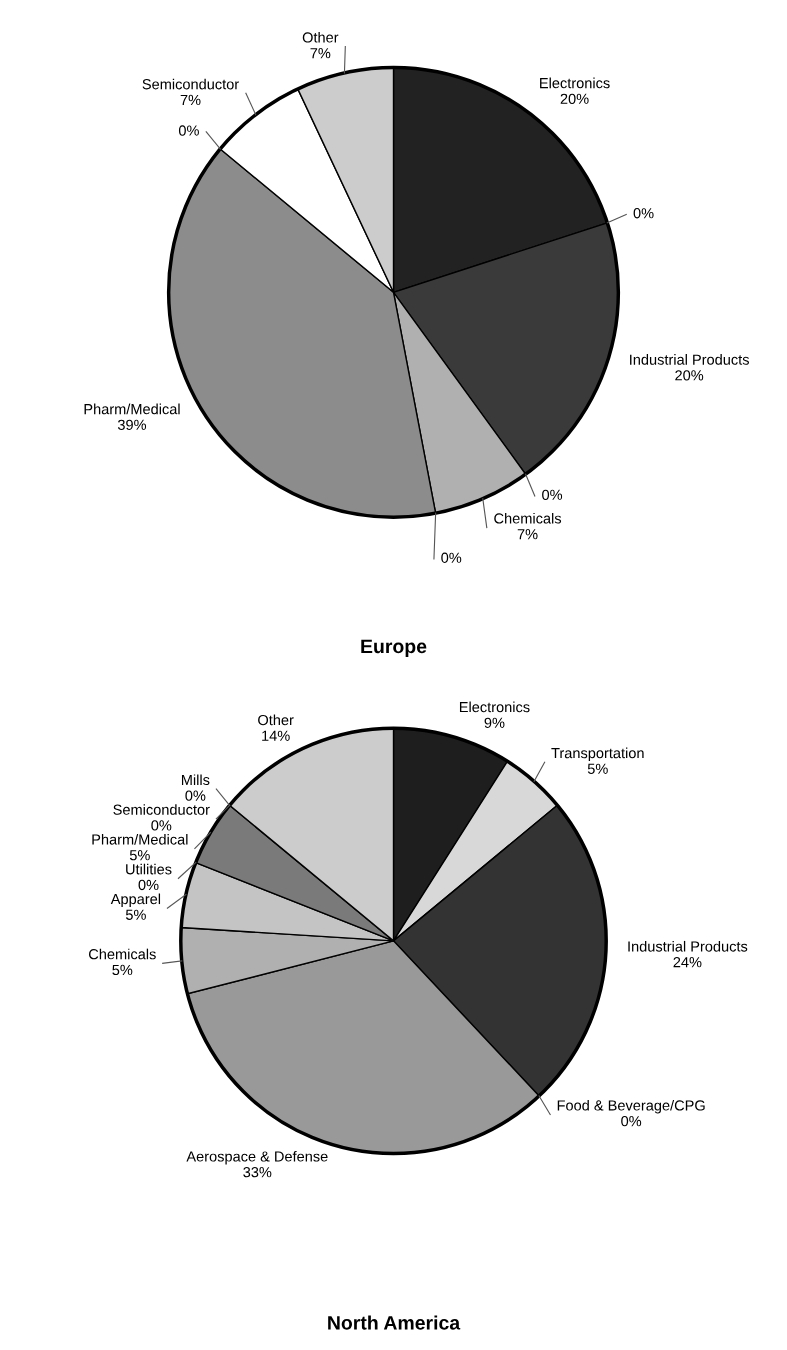 The width and height of the screenshot is (787, 1350). Describe the element at coordinates (394, 648) in the screenshot. I see `text: Europe` at that location.